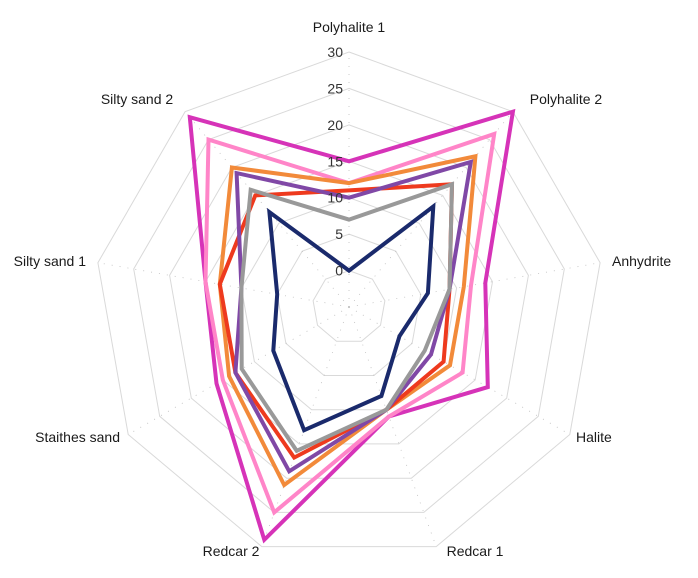  What do you see at coordinates (50, 261) in the screenshot?
I see `axis-label: Silty sand 1` at bounding box center [50, 261].